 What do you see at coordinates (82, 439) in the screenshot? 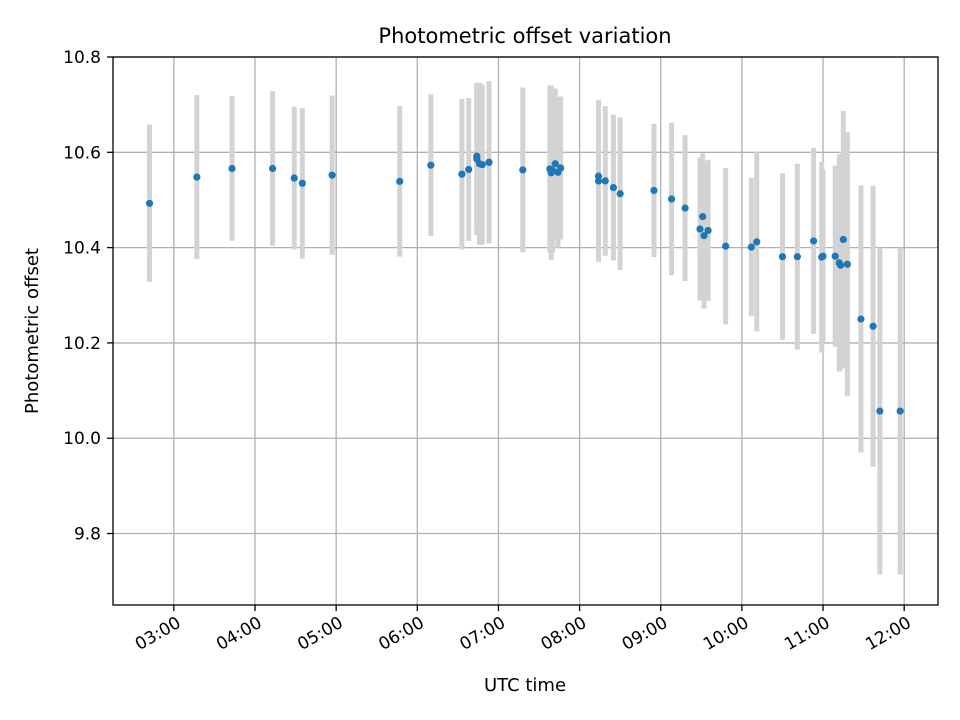
I see `y-tick-label: 10.0` at bounding box center [82, 439].